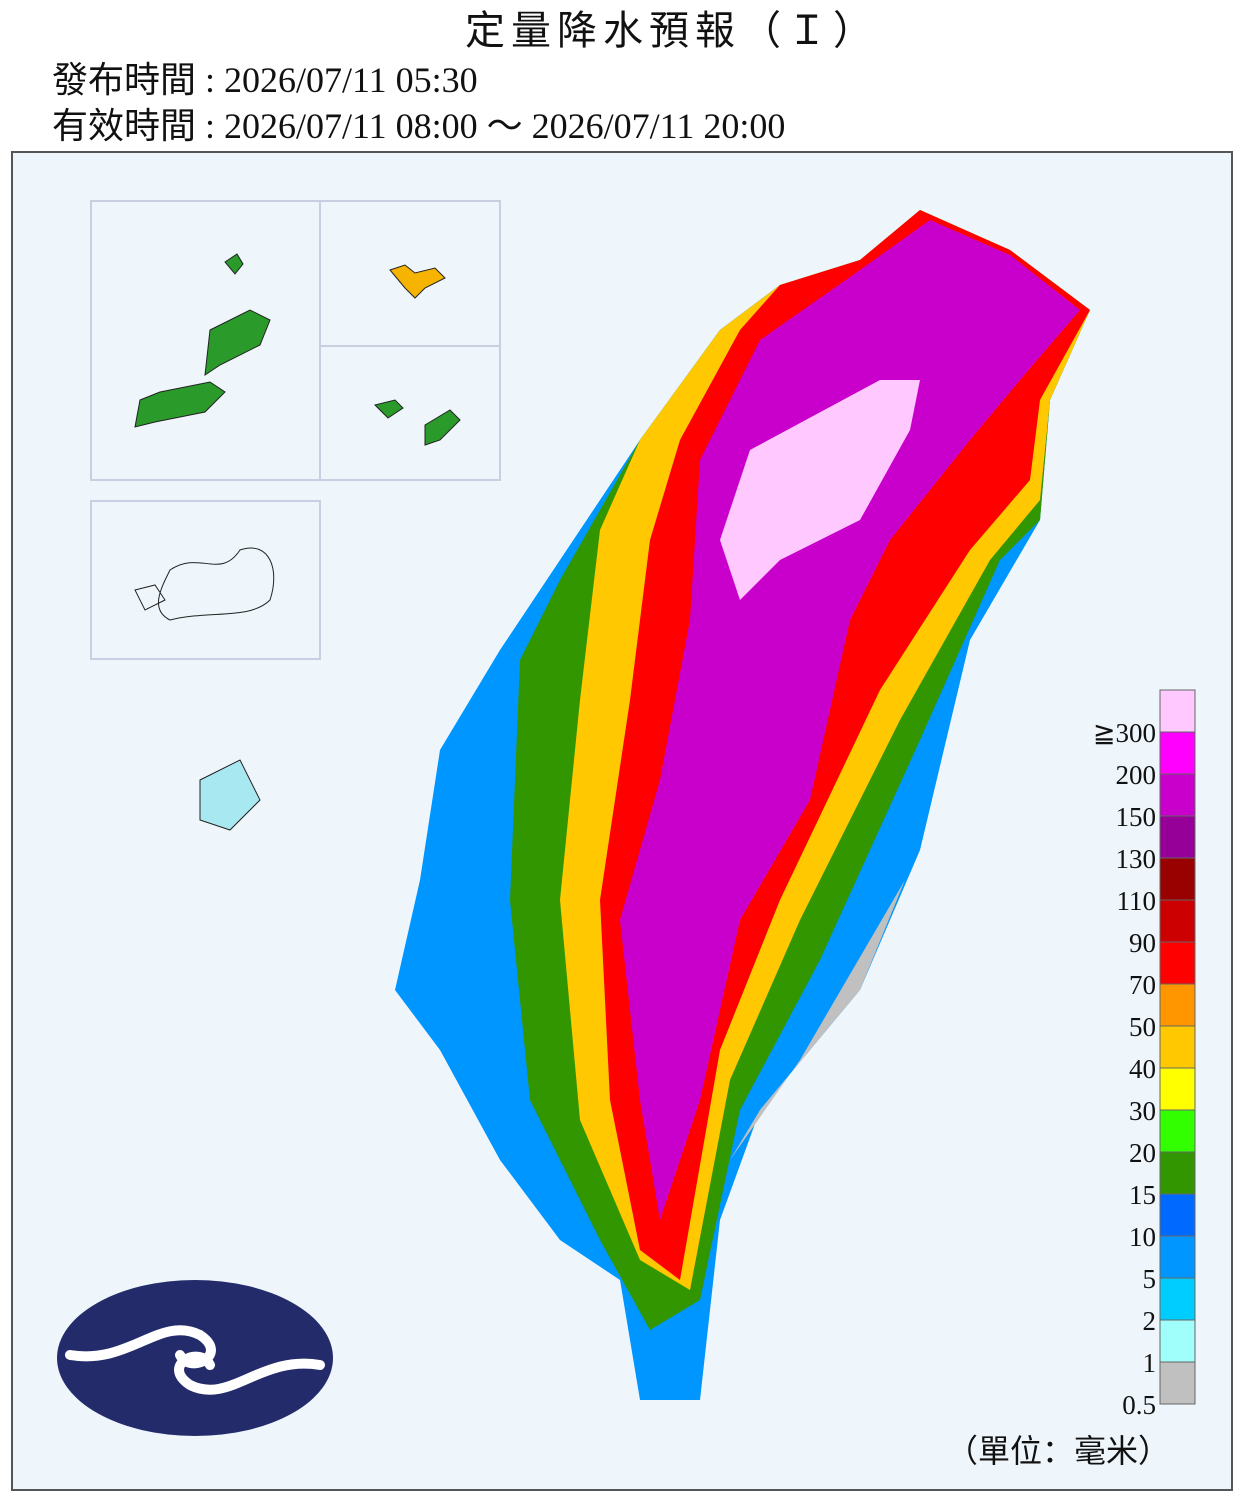 This screenshot has width=1245, height=1505. I want to click on legend-label: 110, so click(1137, 901).